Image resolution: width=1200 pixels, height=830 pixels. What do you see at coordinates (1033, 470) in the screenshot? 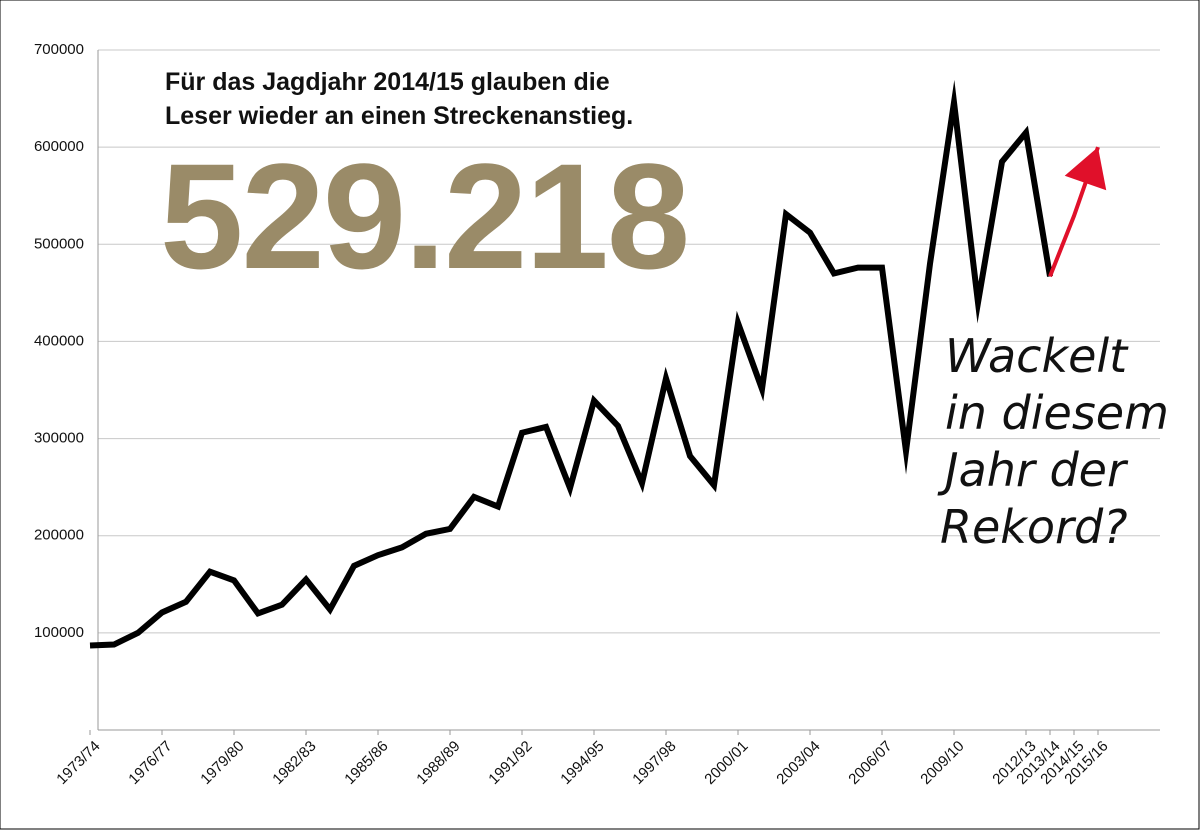
I see `annotation: Jahr der` at bounding box center [1033, 470].